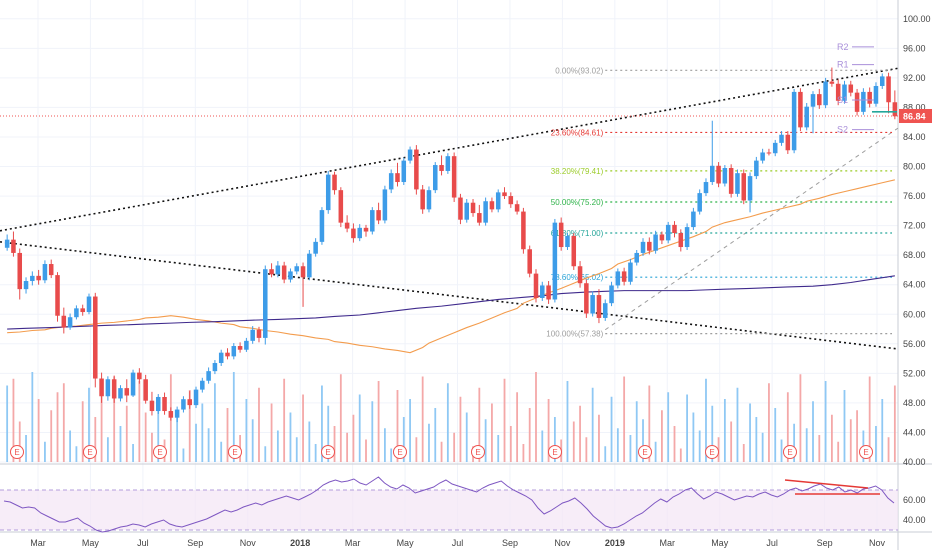 This screenshot has width=932, height=555. Describe the element at coordinates (577, 233) in the screenshot. I see `fib-level-label: 61.80%(71.00)` at that location.